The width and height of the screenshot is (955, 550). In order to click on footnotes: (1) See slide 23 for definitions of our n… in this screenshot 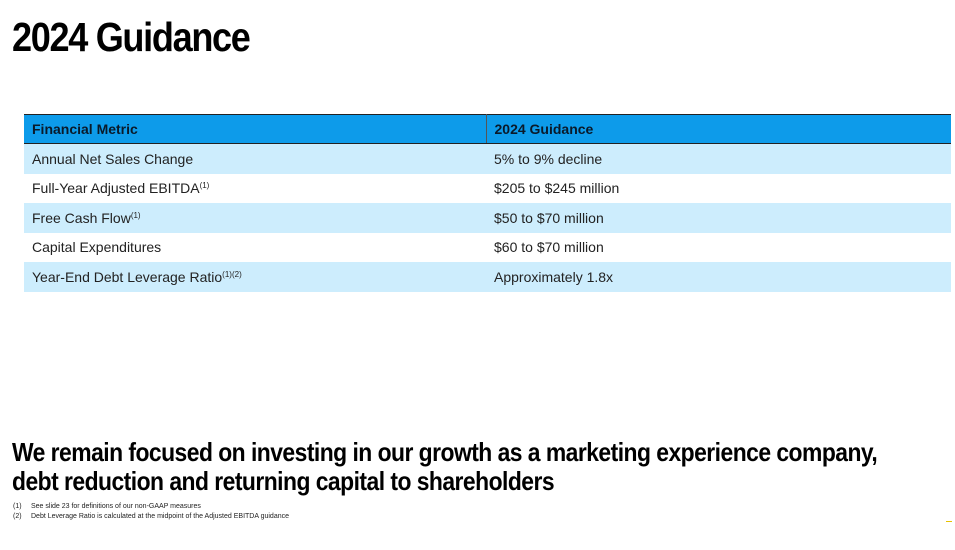, I will do `click(151, 512)`.